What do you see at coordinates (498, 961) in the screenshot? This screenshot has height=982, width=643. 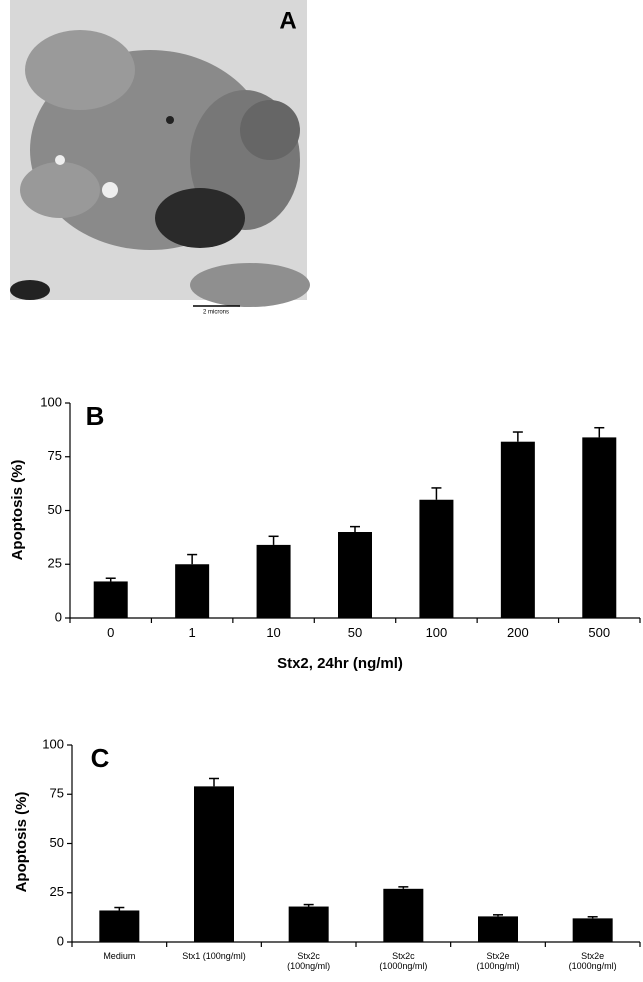 I see `x-tick-label: Stx2e (100ng/ml)` at bounding box center [498, 961].